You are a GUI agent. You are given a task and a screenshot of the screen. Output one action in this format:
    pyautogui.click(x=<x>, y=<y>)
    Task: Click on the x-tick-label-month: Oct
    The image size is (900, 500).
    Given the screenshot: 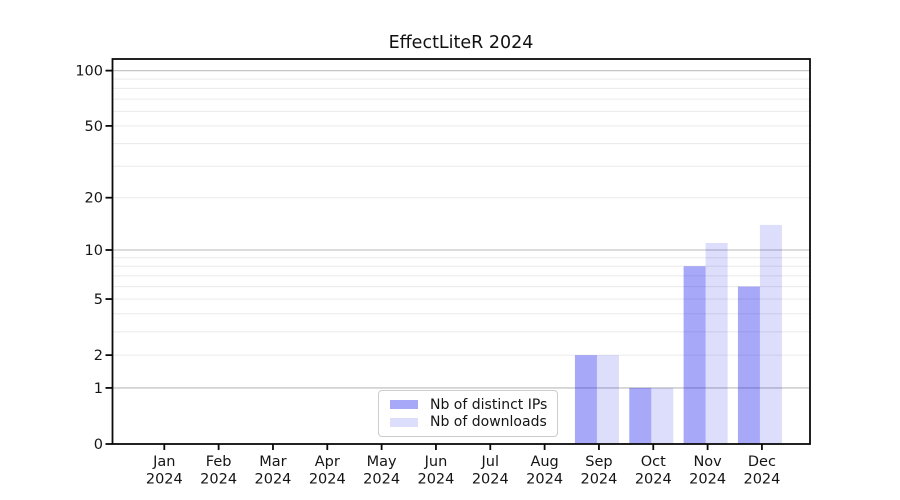 What is the action you would take?
    pyautogui.click(x=653, y=462)
    